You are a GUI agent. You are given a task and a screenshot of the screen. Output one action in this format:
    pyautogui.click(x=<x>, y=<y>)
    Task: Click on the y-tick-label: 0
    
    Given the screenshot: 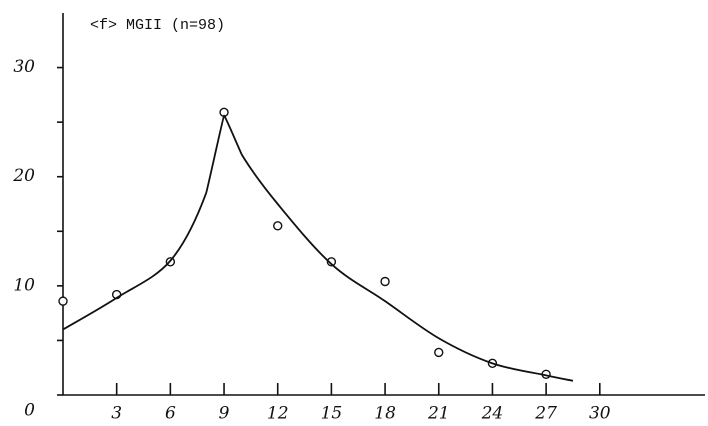 What is the action you would take?
    pyautogui.click(x=29, y=411)
    